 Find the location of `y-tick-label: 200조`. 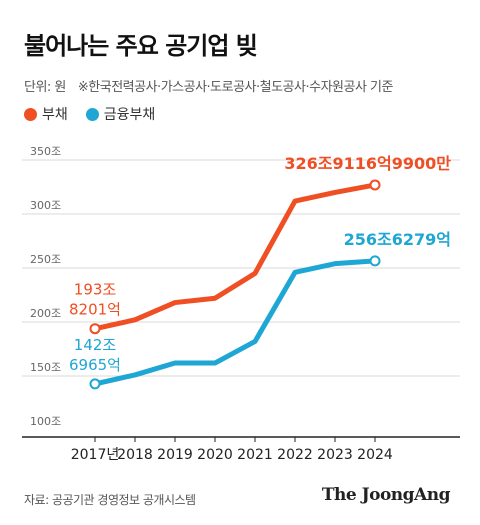

y-tick-label: 200조 is located at coordinates (45, 313).